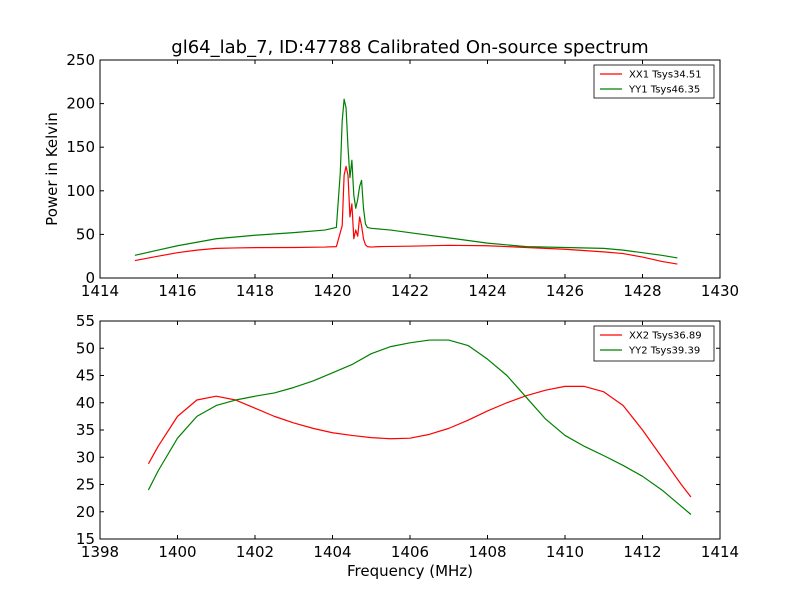 The width and height of the screenshot is (800, 600). What do you see at coordinates (177, 552) in the screenshot?
I see `x-tick-label: 1400` at bounding box center [177, 552].